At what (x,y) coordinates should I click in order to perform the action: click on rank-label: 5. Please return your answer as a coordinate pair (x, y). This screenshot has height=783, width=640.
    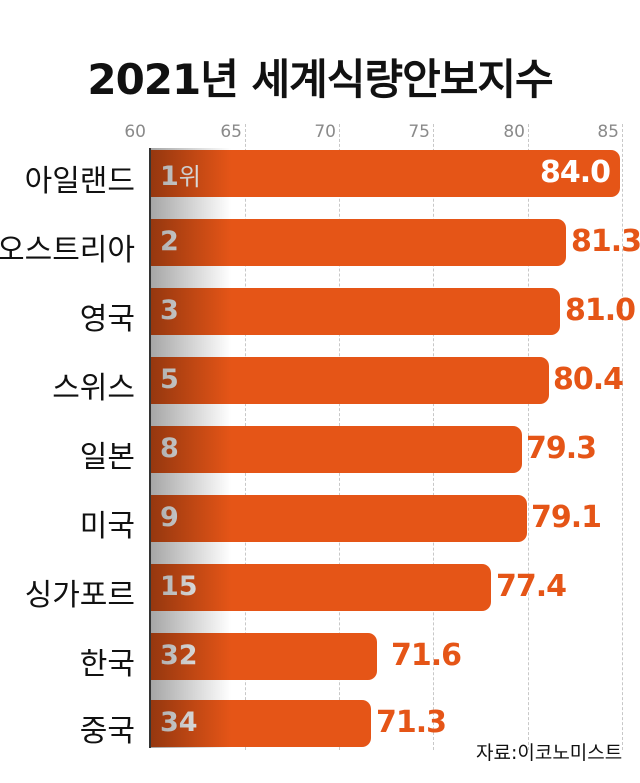
    Looking at the image, I should click on (169, 379).